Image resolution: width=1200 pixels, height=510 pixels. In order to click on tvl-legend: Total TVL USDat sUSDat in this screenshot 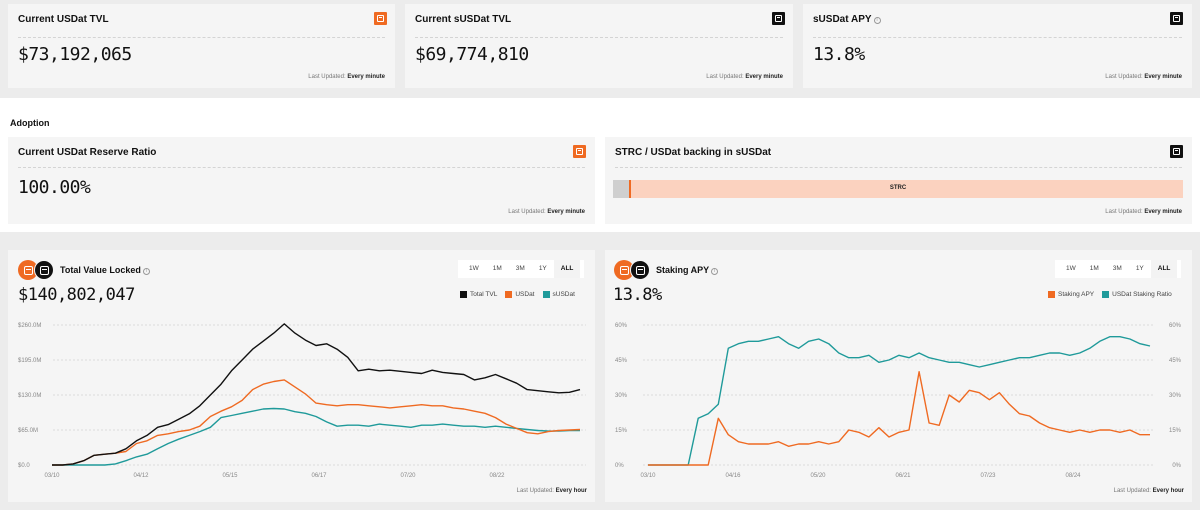, I will do `click(517, 294)`.